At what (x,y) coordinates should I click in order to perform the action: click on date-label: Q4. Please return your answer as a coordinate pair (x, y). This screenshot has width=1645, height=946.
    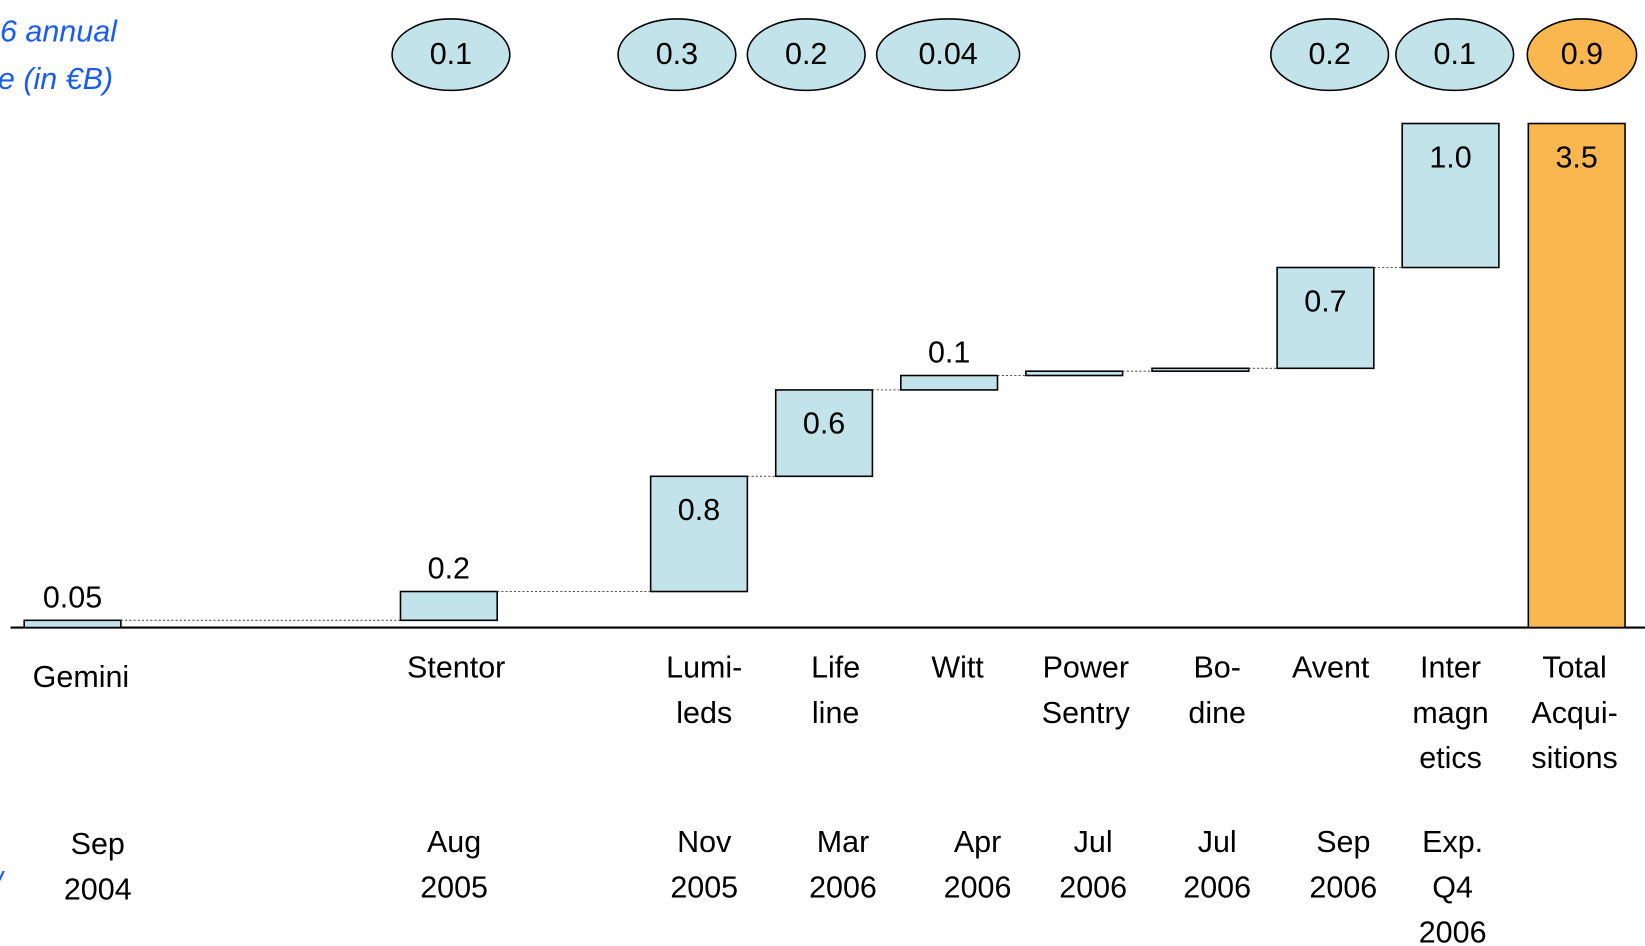
    Looking at the image, I should click on (1452, 887).